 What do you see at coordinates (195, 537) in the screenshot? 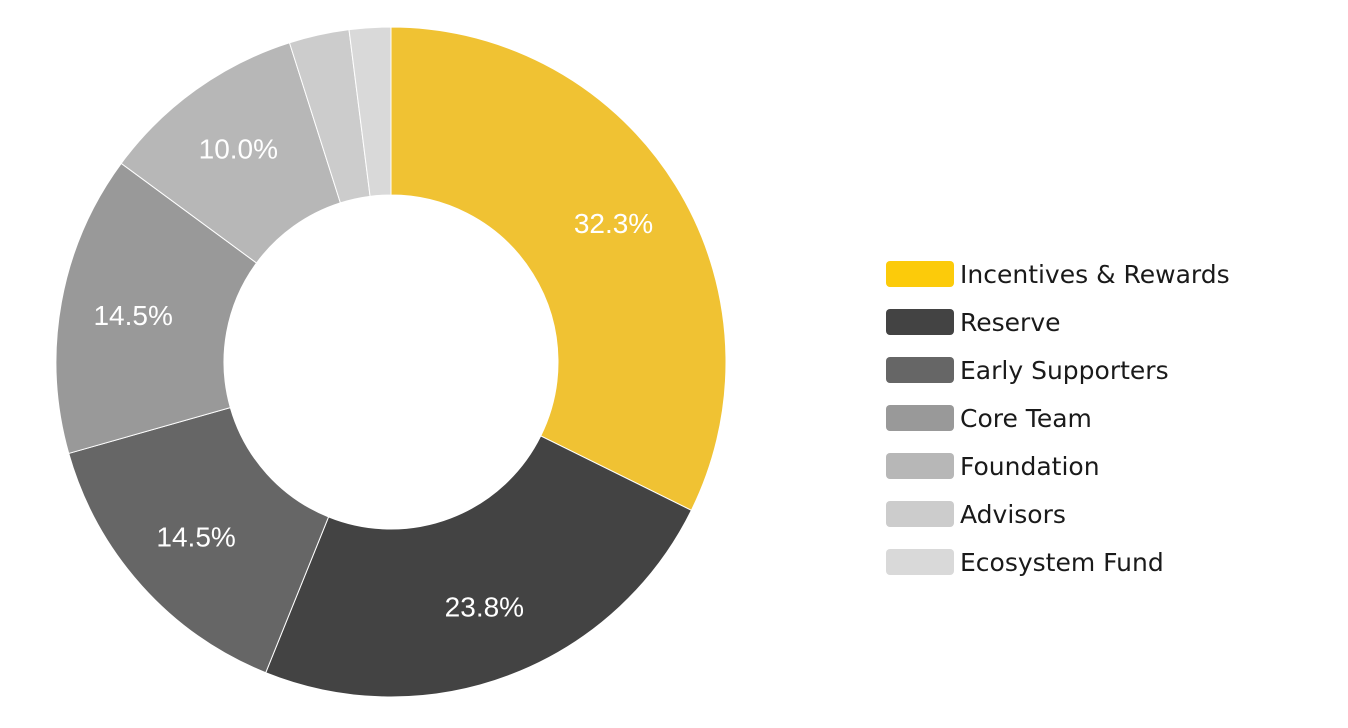
I see `slice-label-early-supporters: 14.5%` at bounding box center [195, 537].